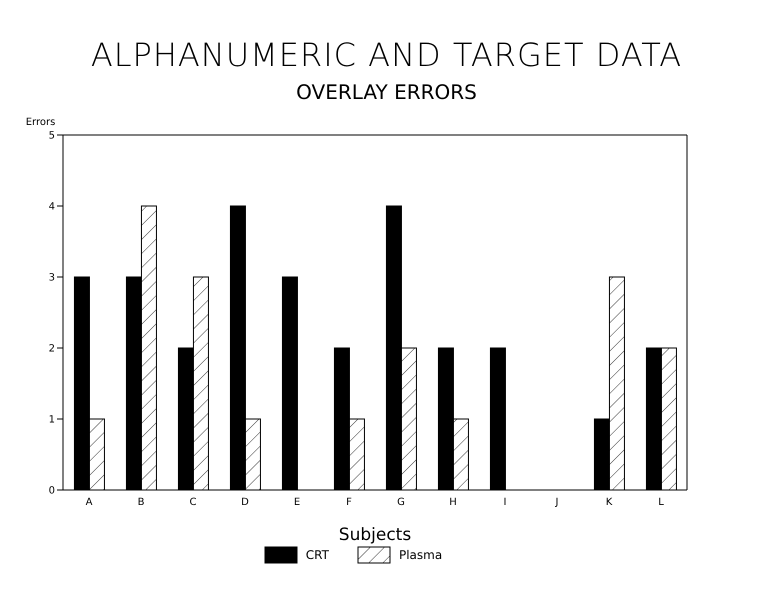 The image size is (773, 613). Describe the element at coordinates (386, 92) in the screenshot. I see `chart-subtitle: OVERLAY ERRORS` at that location.